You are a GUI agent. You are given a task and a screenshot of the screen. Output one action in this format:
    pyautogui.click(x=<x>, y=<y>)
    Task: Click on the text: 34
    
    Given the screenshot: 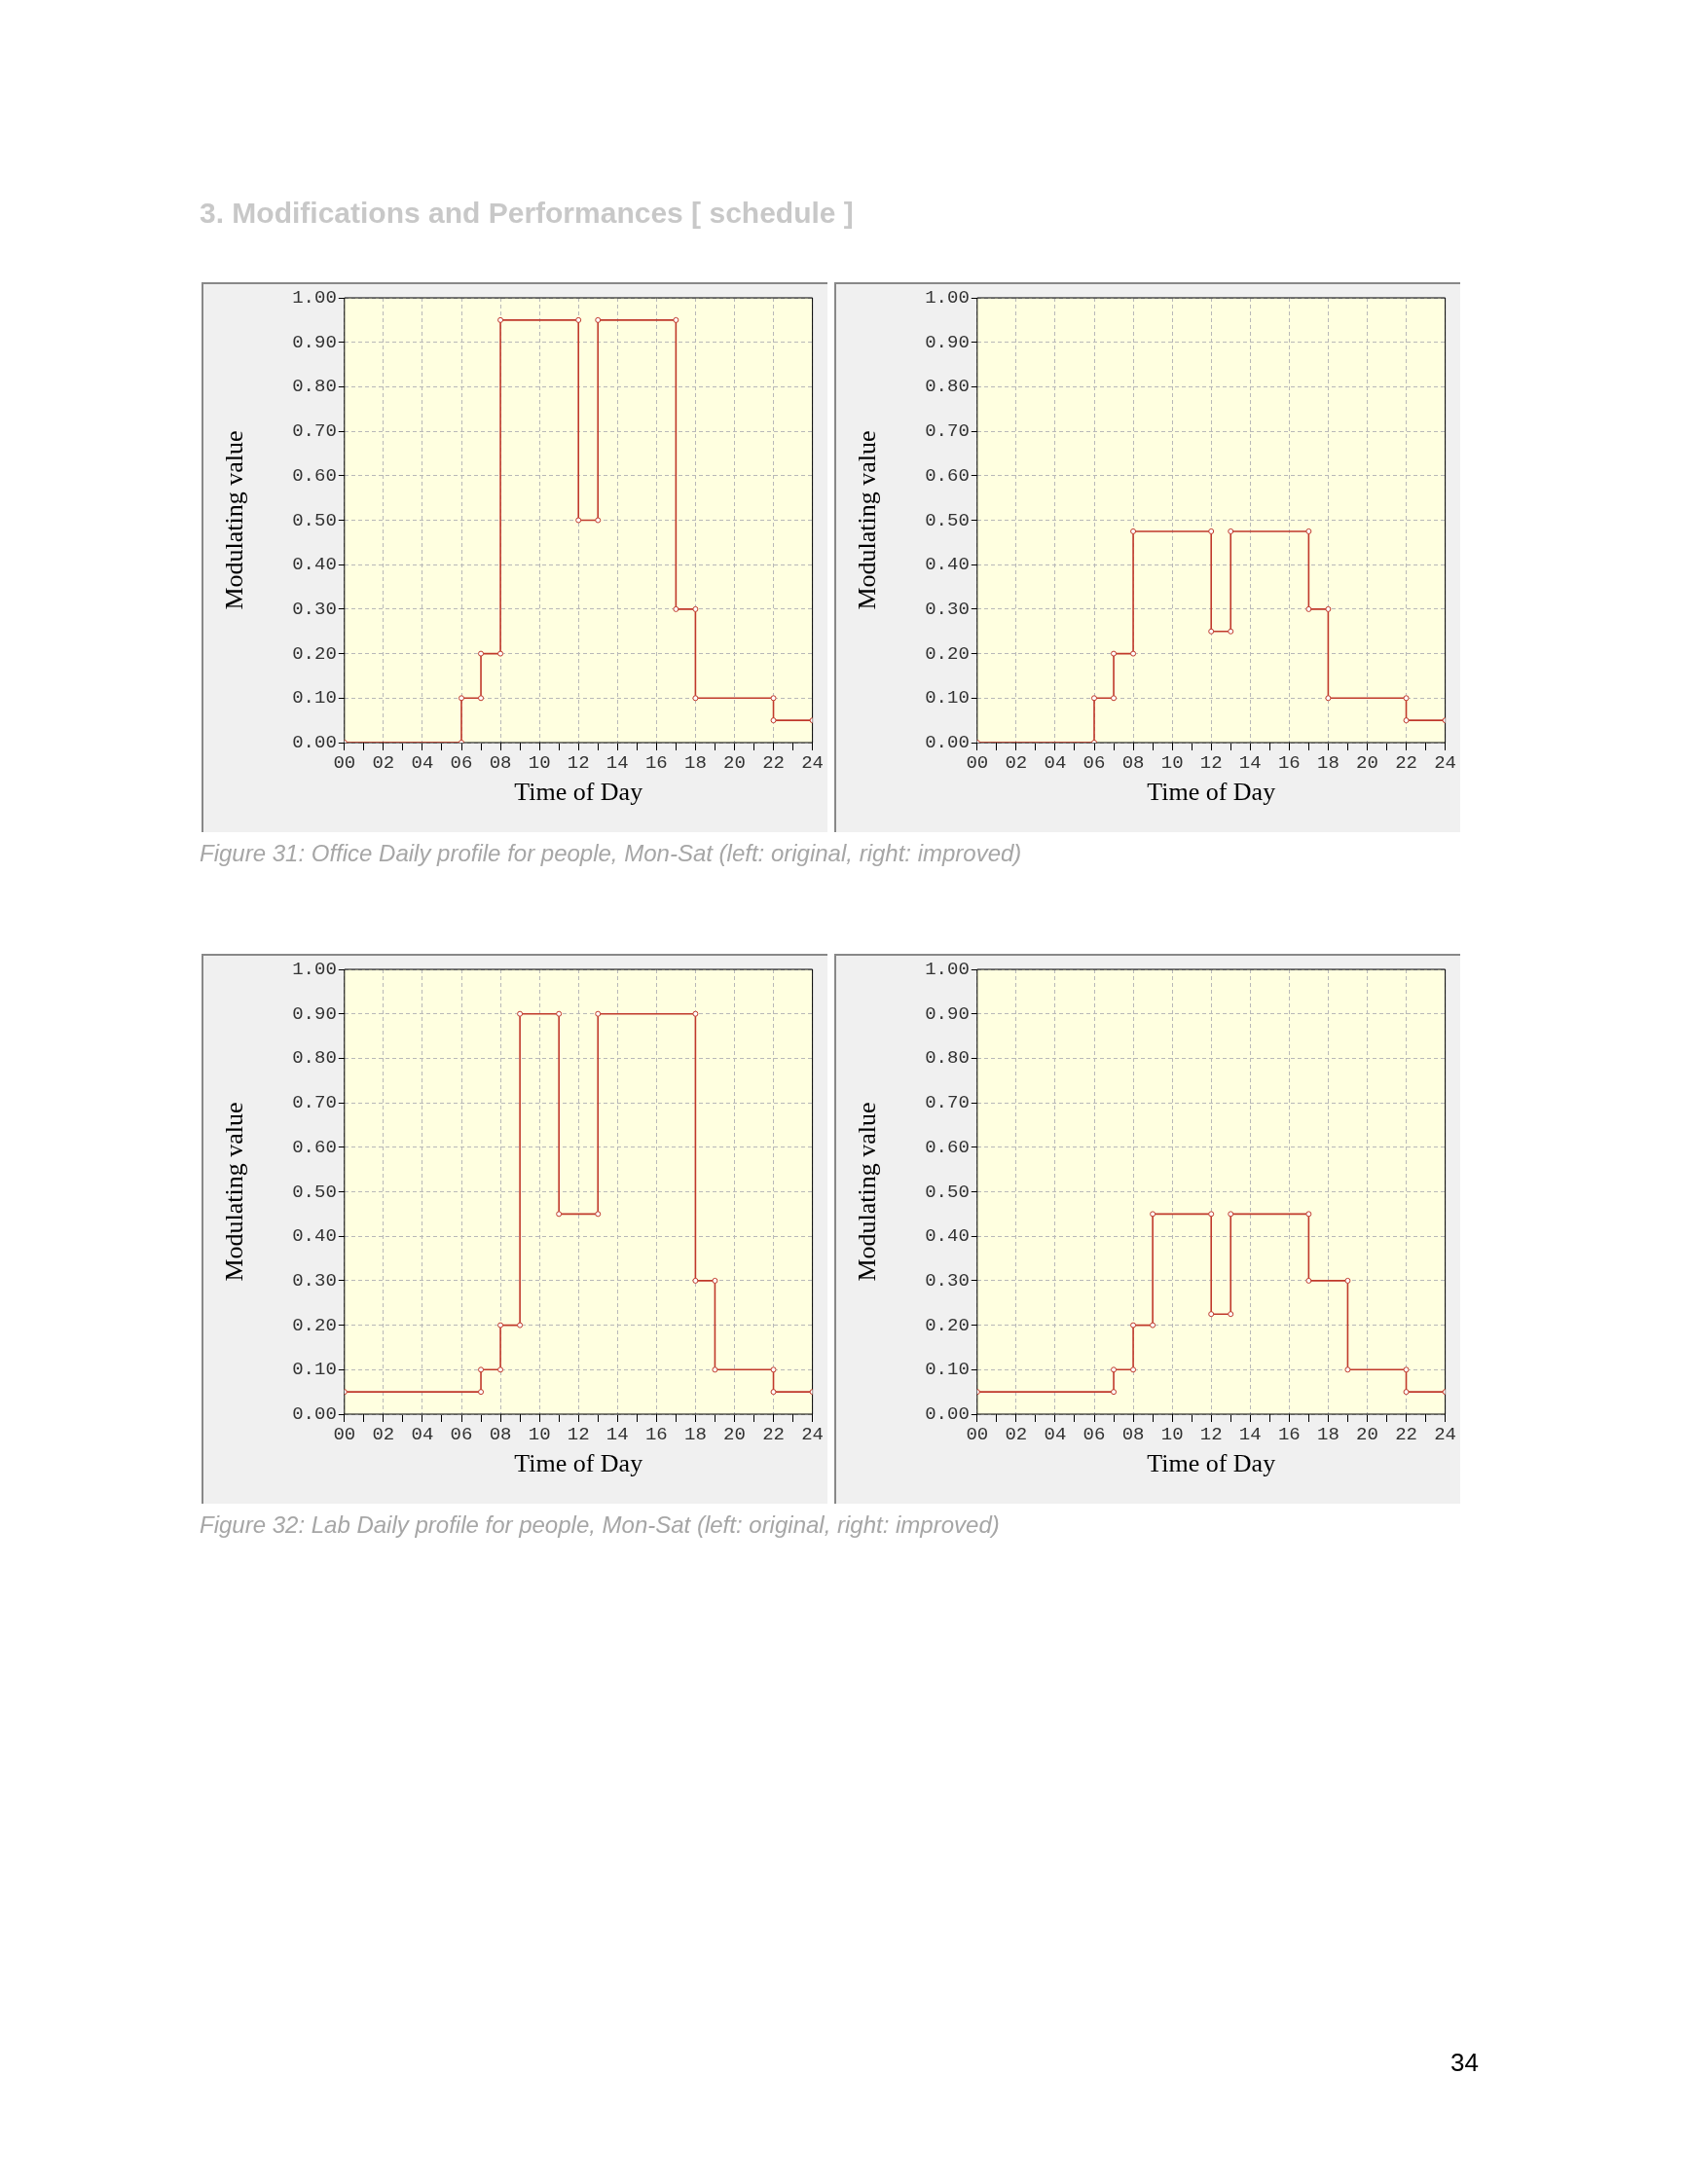 What is the action you would take?
    pyautogui.click(x=1464, y=2063)
    